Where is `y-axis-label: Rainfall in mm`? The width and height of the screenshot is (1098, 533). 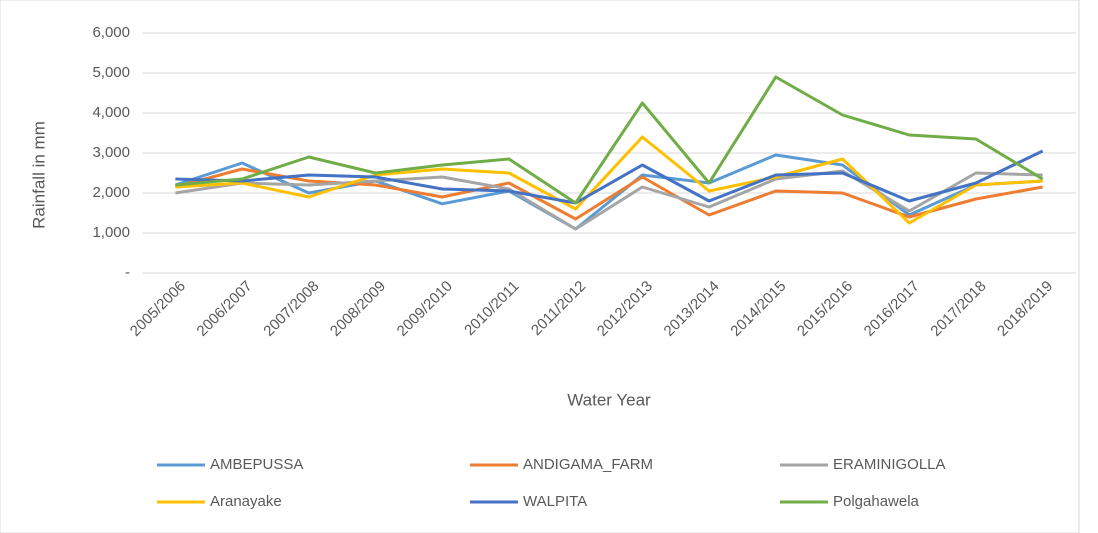
y-axis-label: Rainfall in mm is located at coordinates (38, 175).